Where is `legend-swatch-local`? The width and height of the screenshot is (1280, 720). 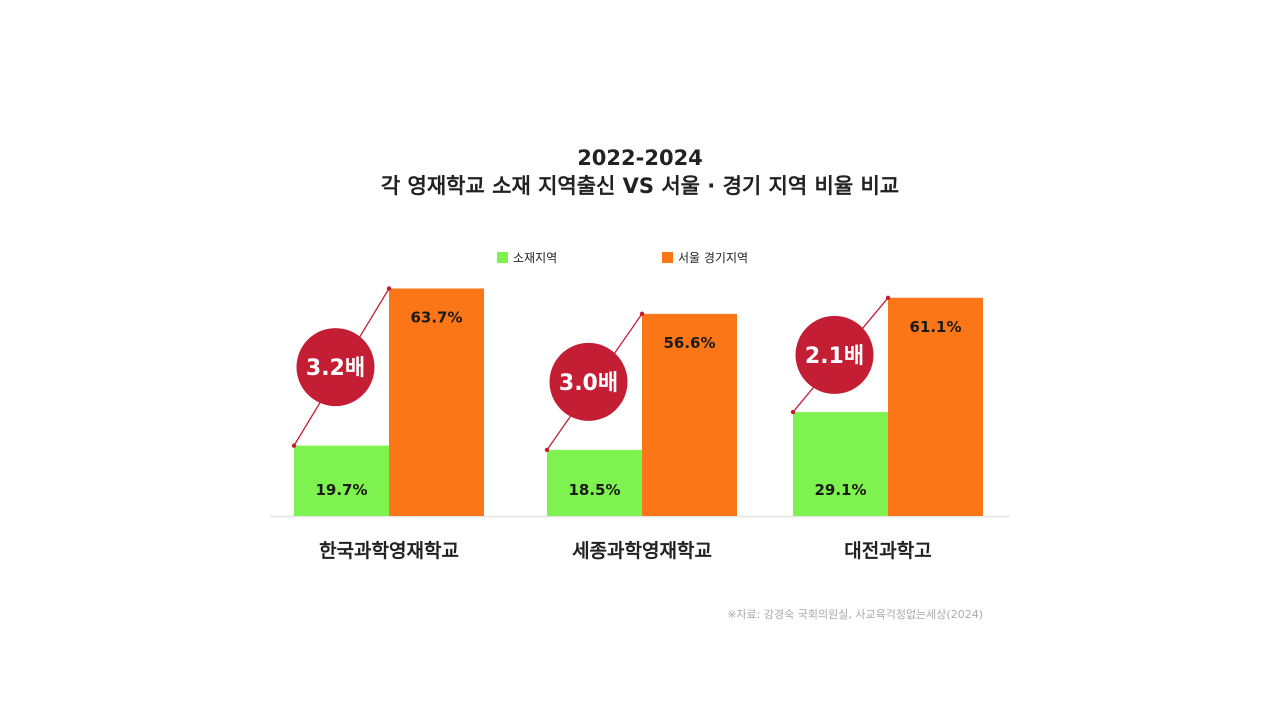 legend-swatch-local is located at coordinates (502, 257).